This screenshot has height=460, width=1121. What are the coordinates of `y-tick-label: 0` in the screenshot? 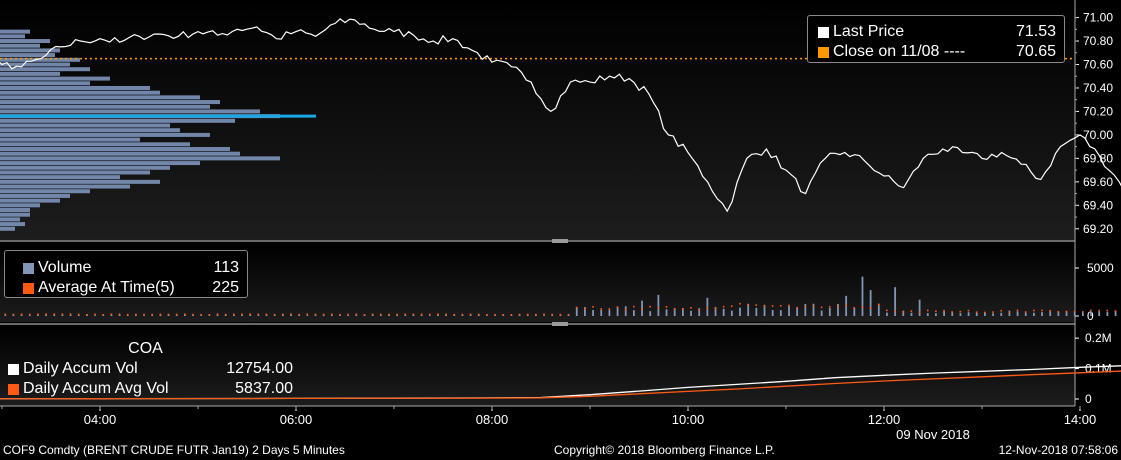 It's located at (1088, 399).